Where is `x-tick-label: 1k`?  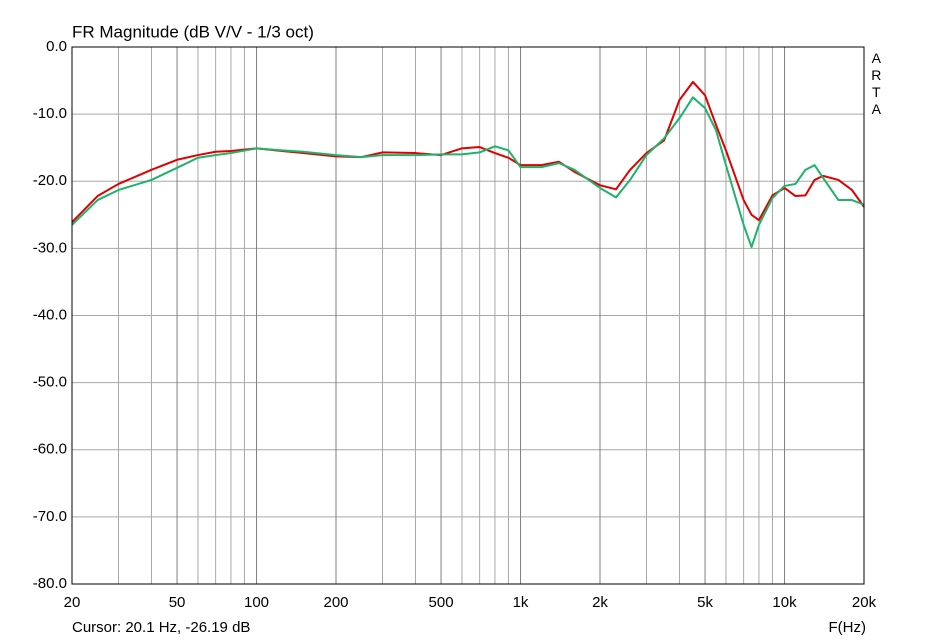 x-tick-label: 1k is located at coordinates (521, 602).